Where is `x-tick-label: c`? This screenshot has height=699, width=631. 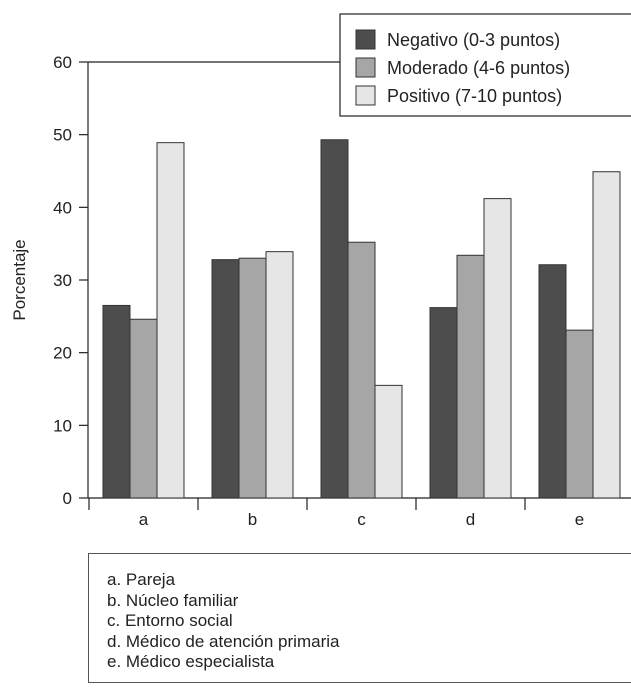
x-tick-label: c is located at coordinates (361, 519).